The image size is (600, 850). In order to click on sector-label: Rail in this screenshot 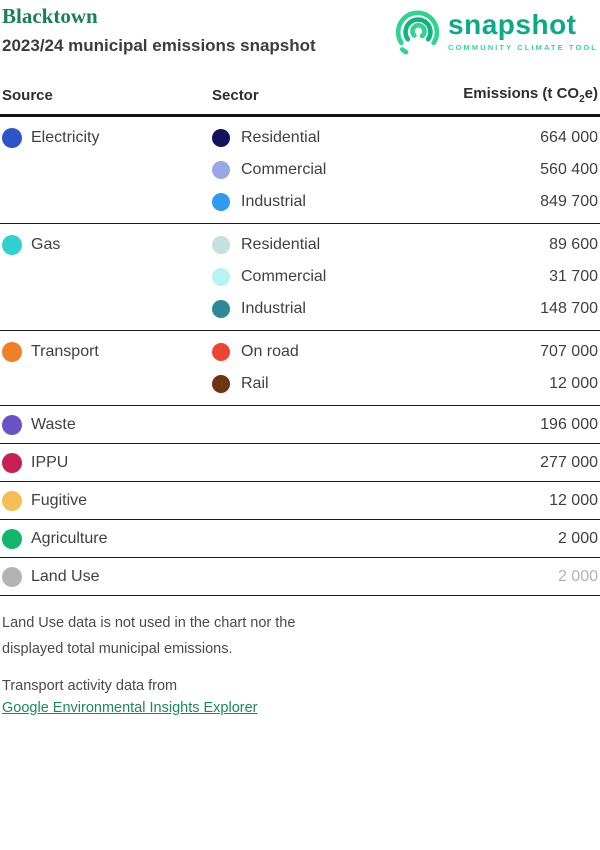, I will do `click(255, 383)`.